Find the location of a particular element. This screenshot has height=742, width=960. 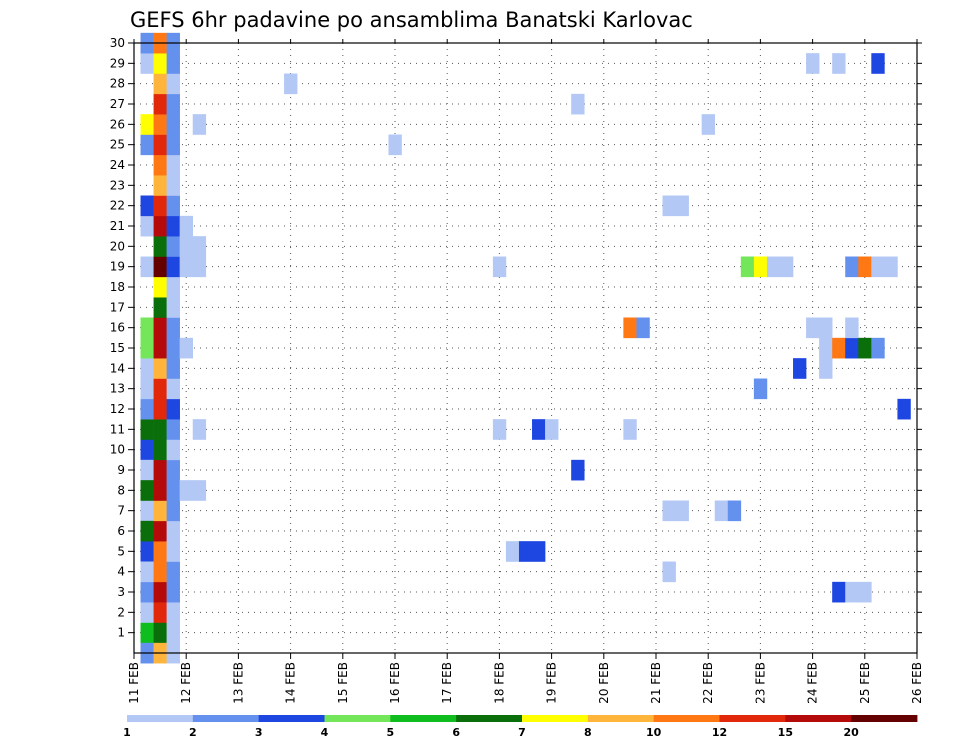

y-tick-label: 7 is located at coordinates (121, 511).